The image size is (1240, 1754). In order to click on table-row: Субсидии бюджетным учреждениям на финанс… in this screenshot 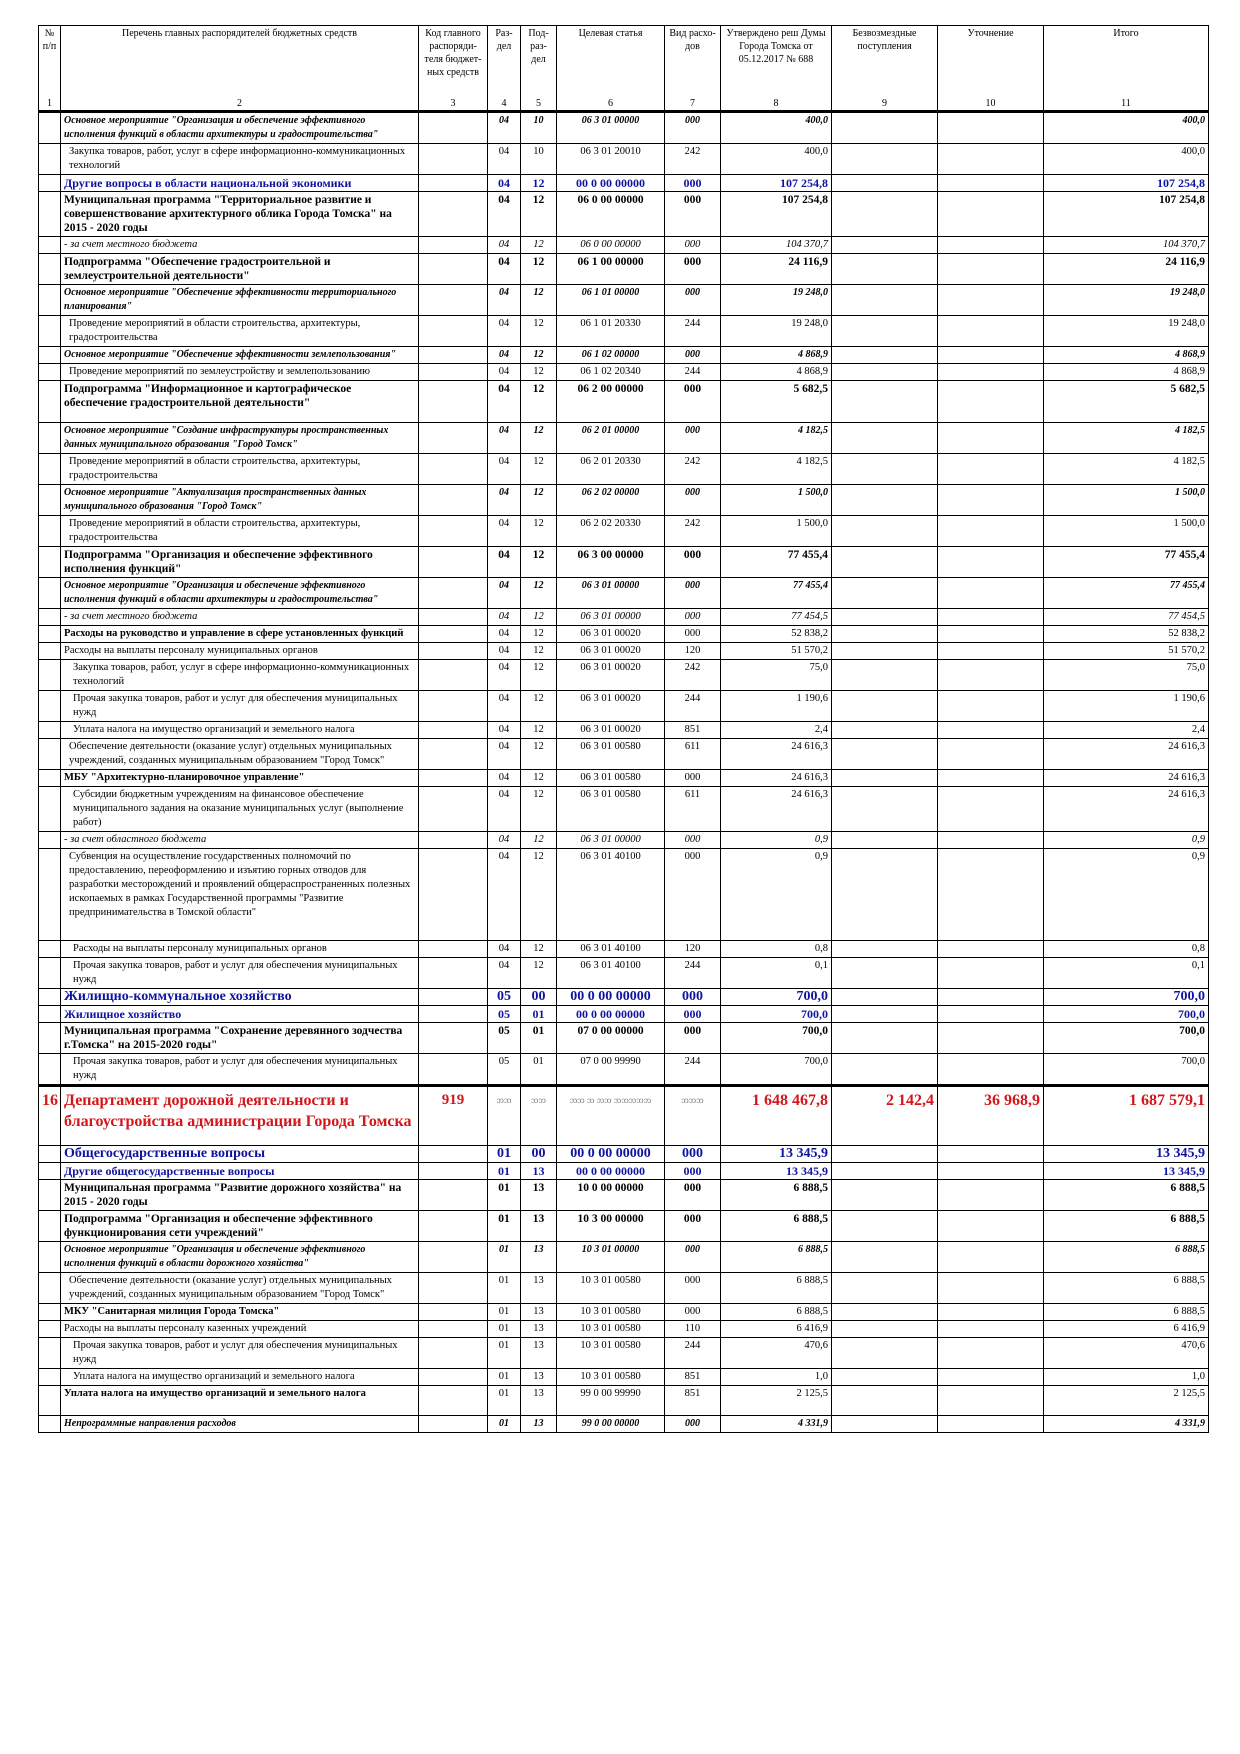, I will do `click(623, 809)`.